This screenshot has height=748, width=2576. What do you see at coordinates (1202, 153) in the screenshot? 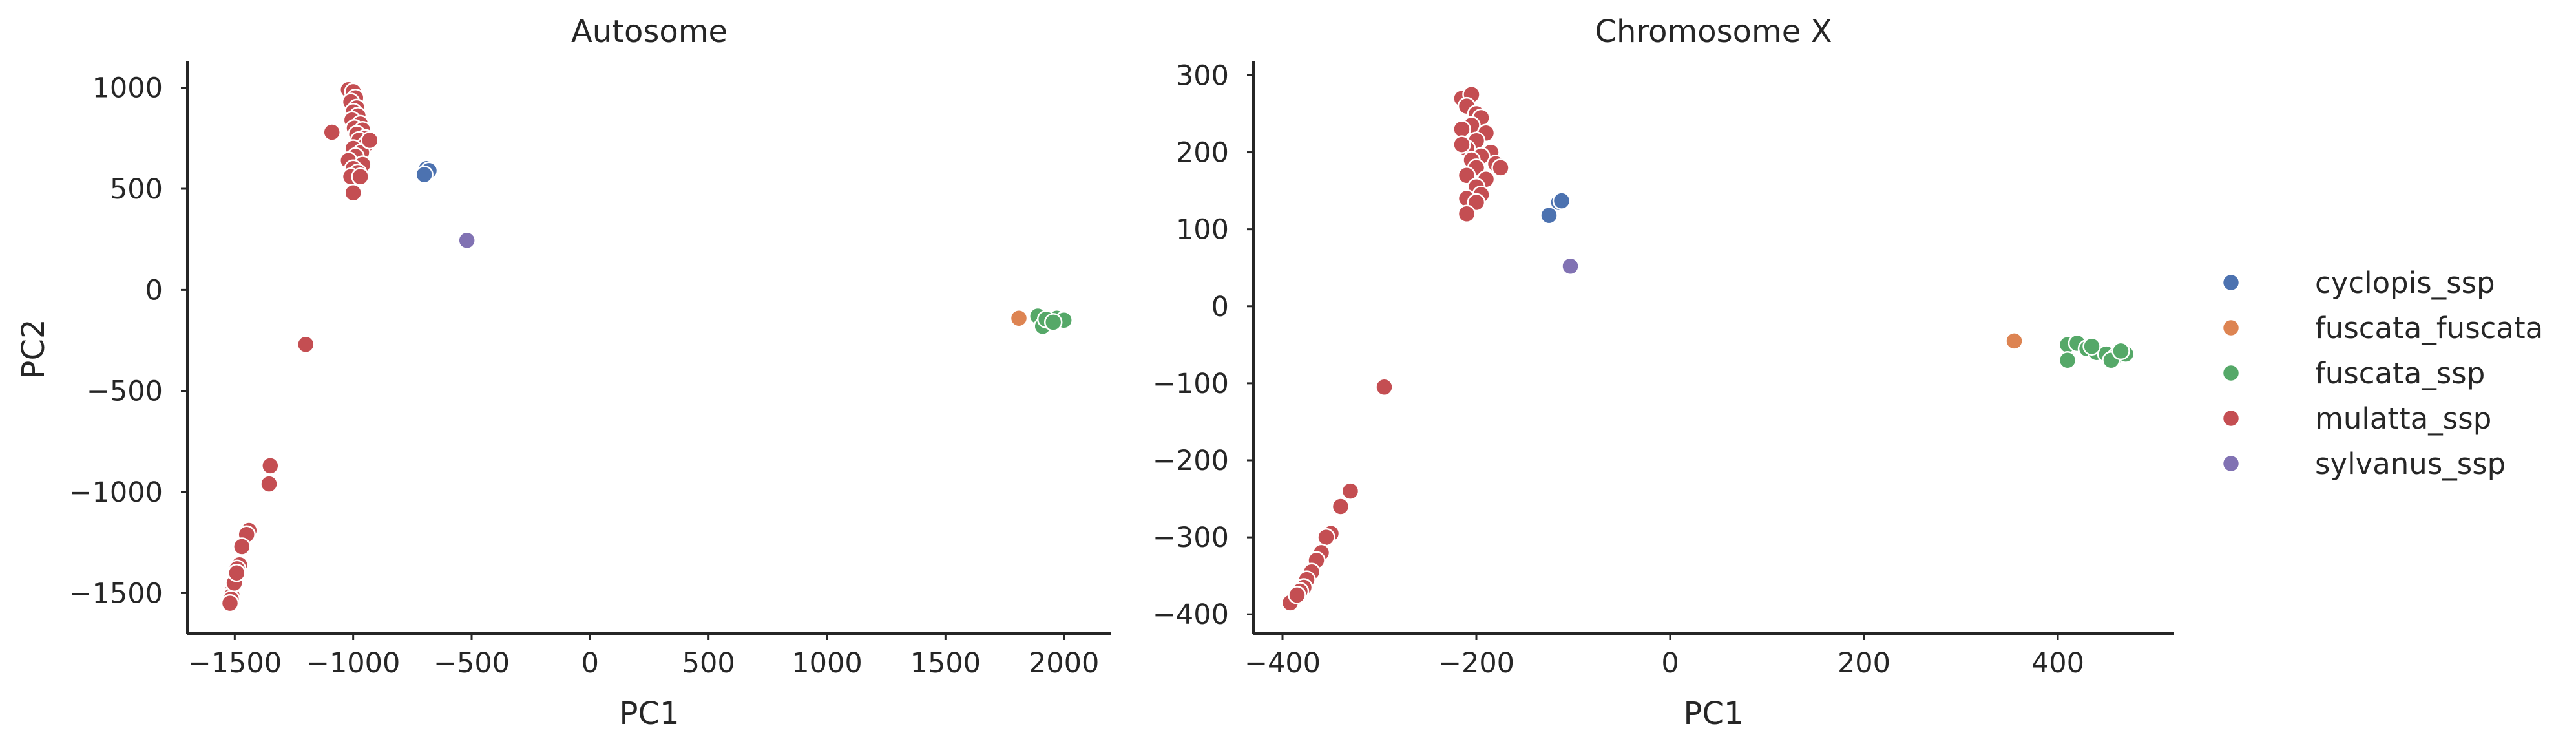
I see `y-tick-label: 200` at bounding box center [1202, 153].